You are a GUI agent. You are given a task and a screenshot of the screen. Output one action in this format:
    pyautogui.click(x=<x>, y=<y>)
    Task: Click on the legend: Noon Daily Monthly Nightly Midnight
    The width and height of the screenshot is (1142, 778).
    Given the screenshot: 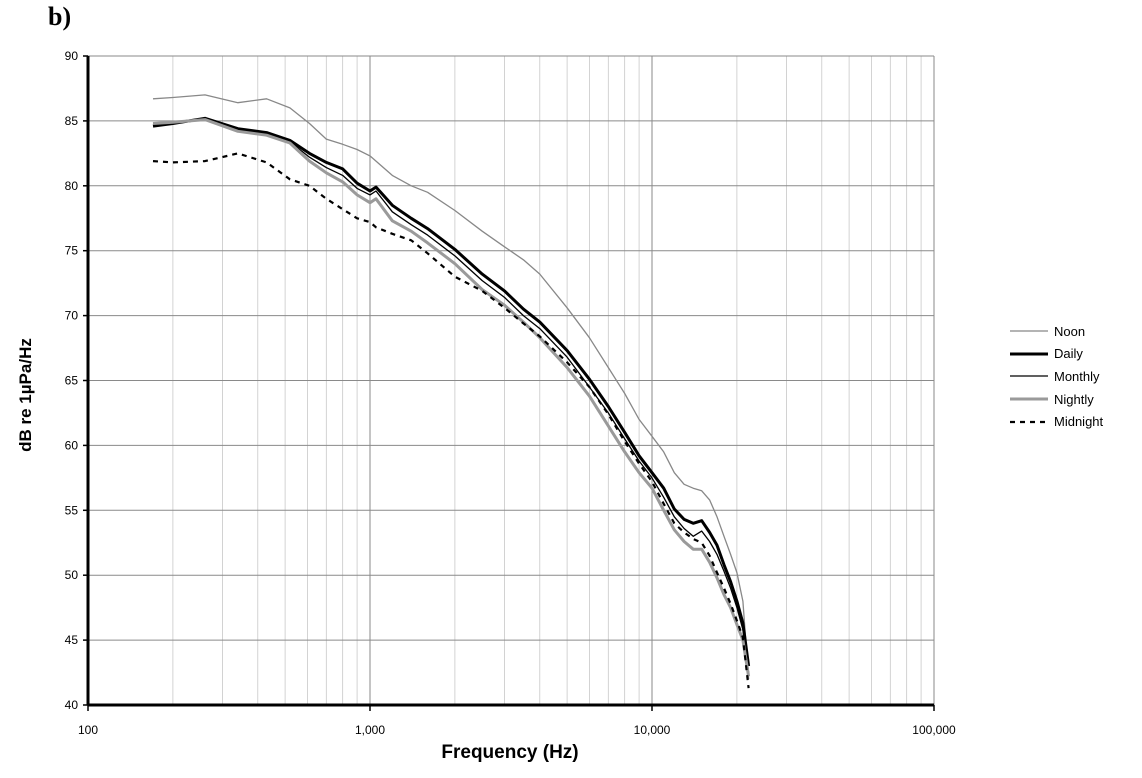 What is the action you would take?
    pyautogui.click(x=1055, y=376)
    